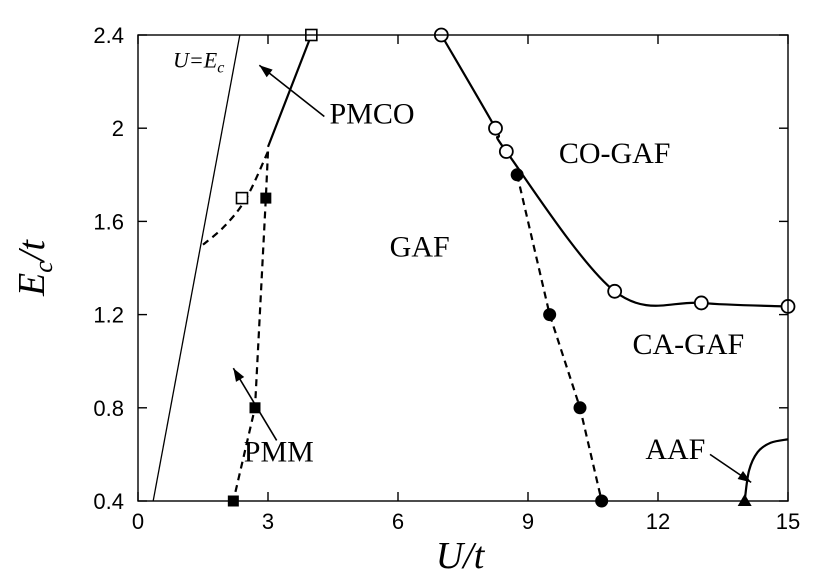 The image size is (830, 581). I want to click on y-tick-label: 1.6, so click(108, 221).